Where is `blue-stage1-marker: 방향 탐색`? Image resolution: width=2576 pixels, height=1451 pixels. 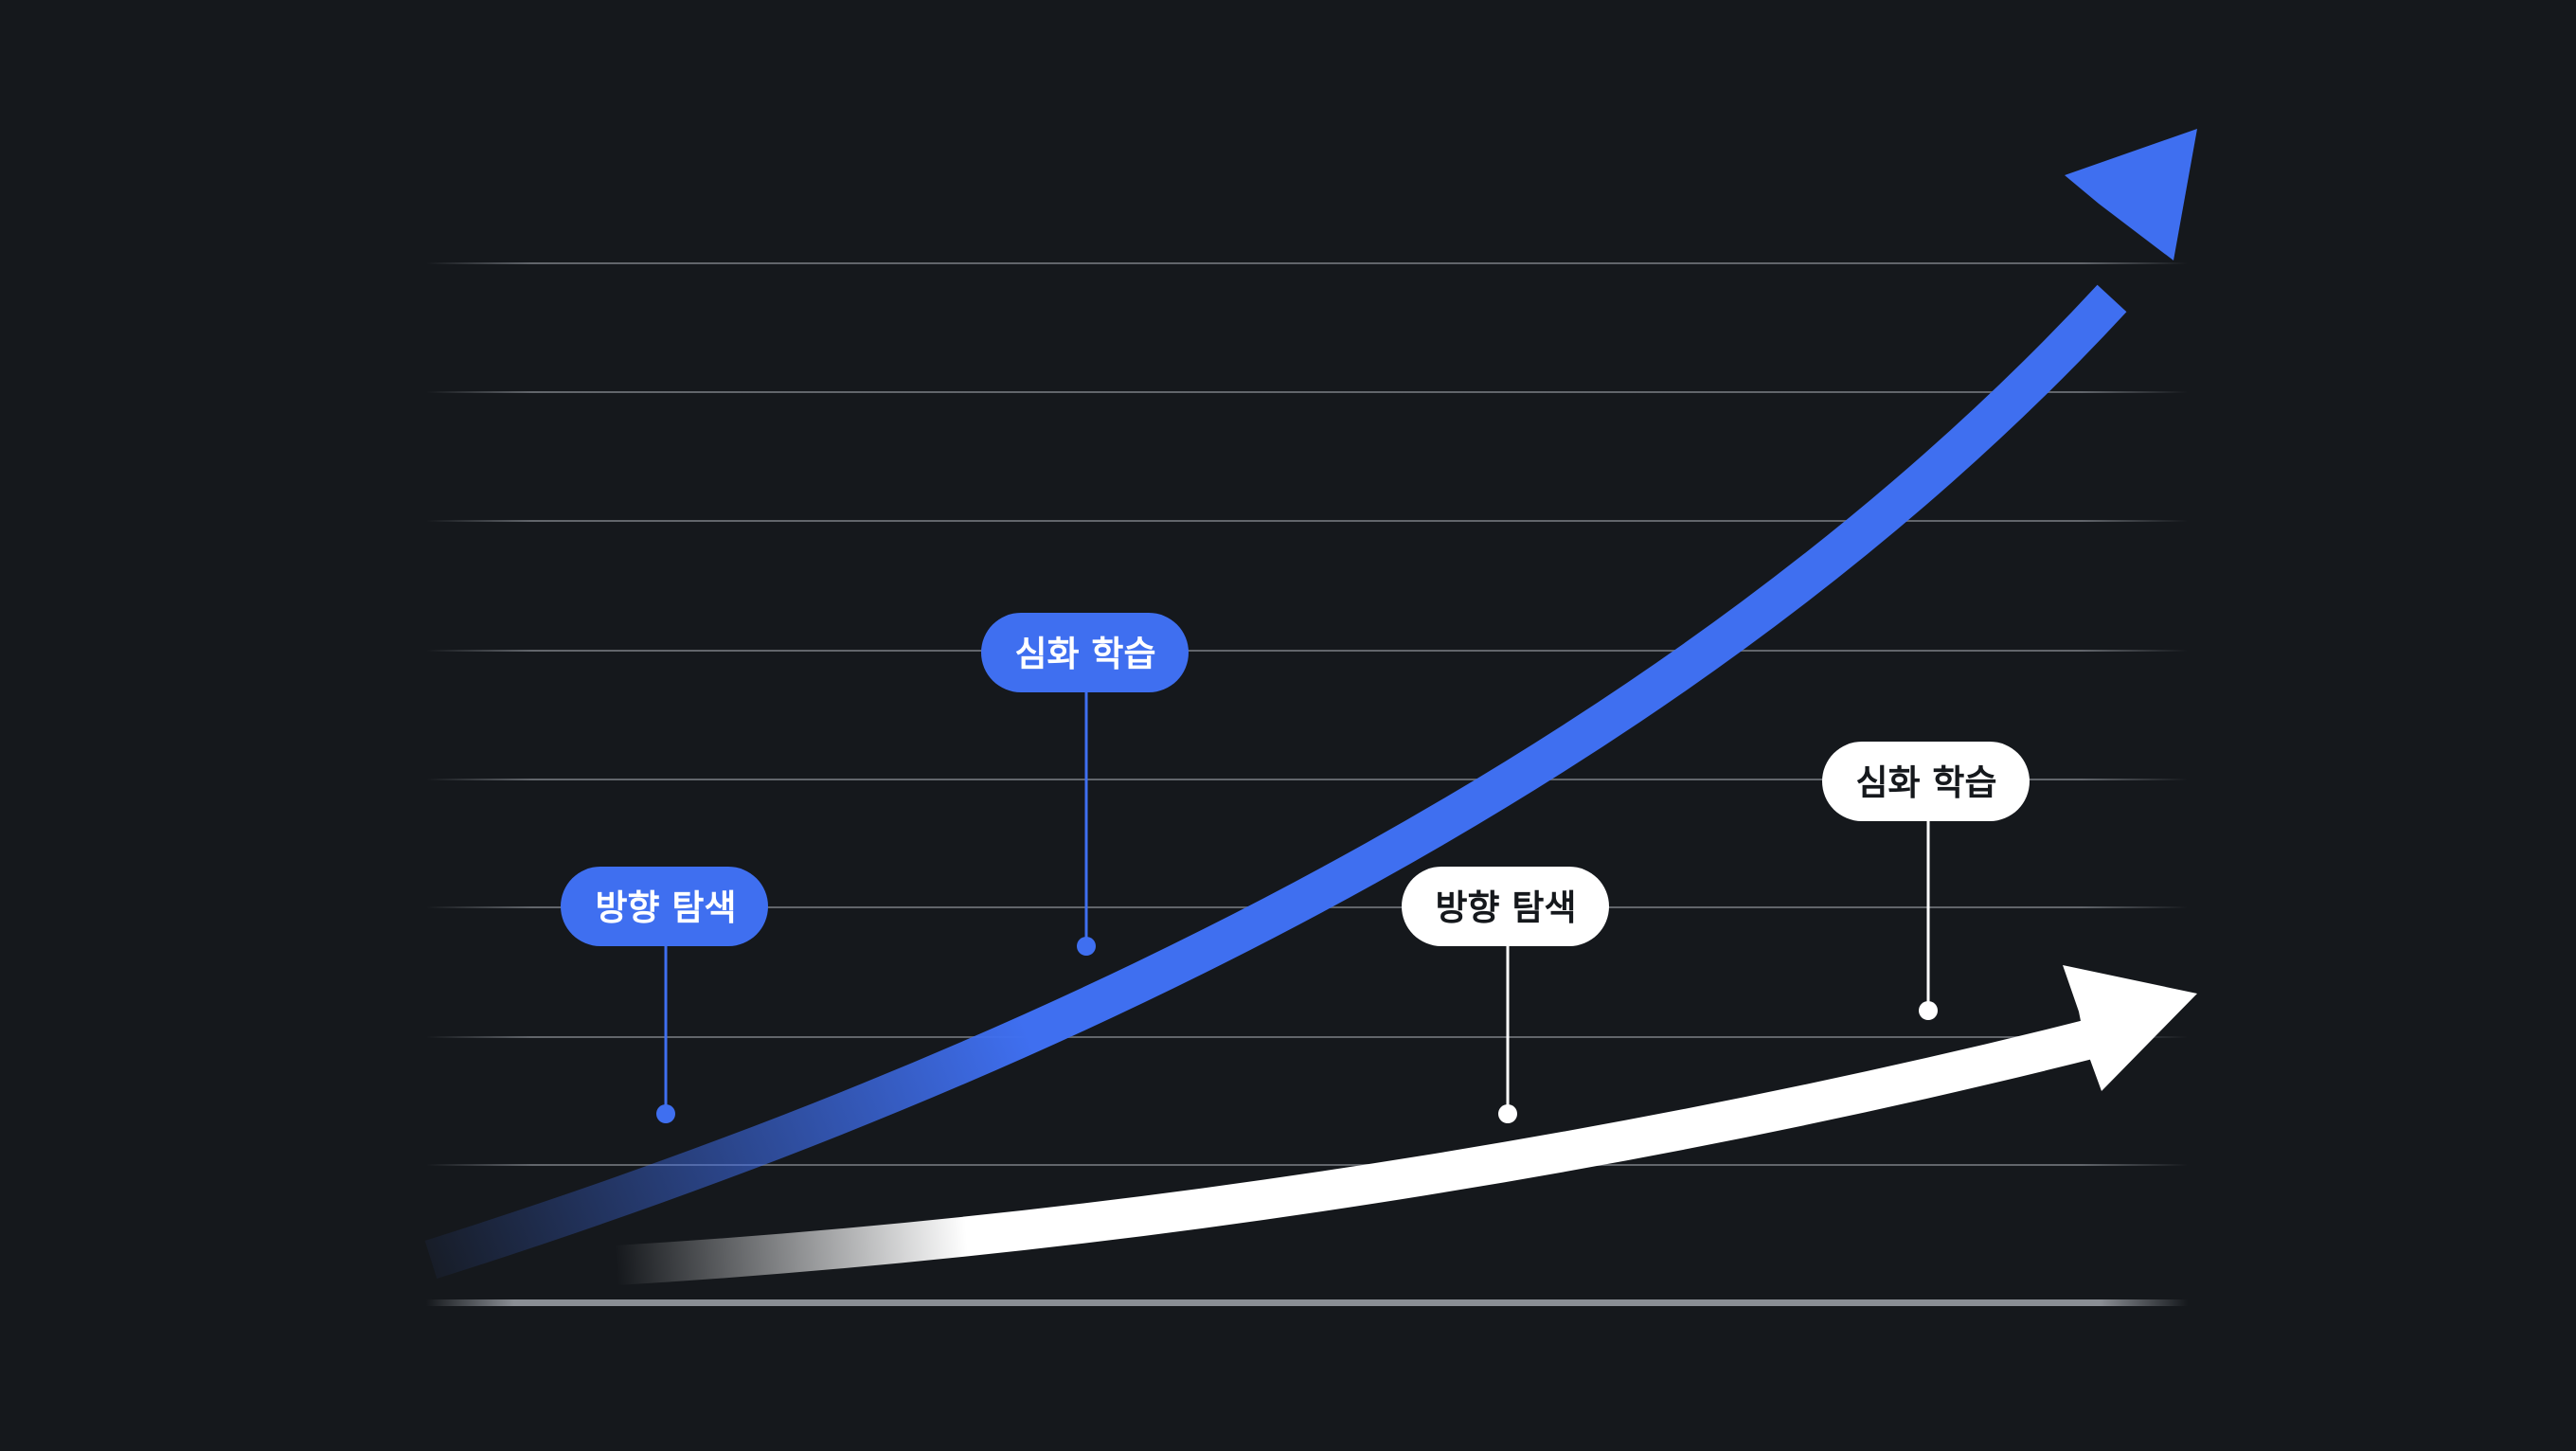
blue-stage1-marker: 방향 탐색 is located at coordinates (664, 995).